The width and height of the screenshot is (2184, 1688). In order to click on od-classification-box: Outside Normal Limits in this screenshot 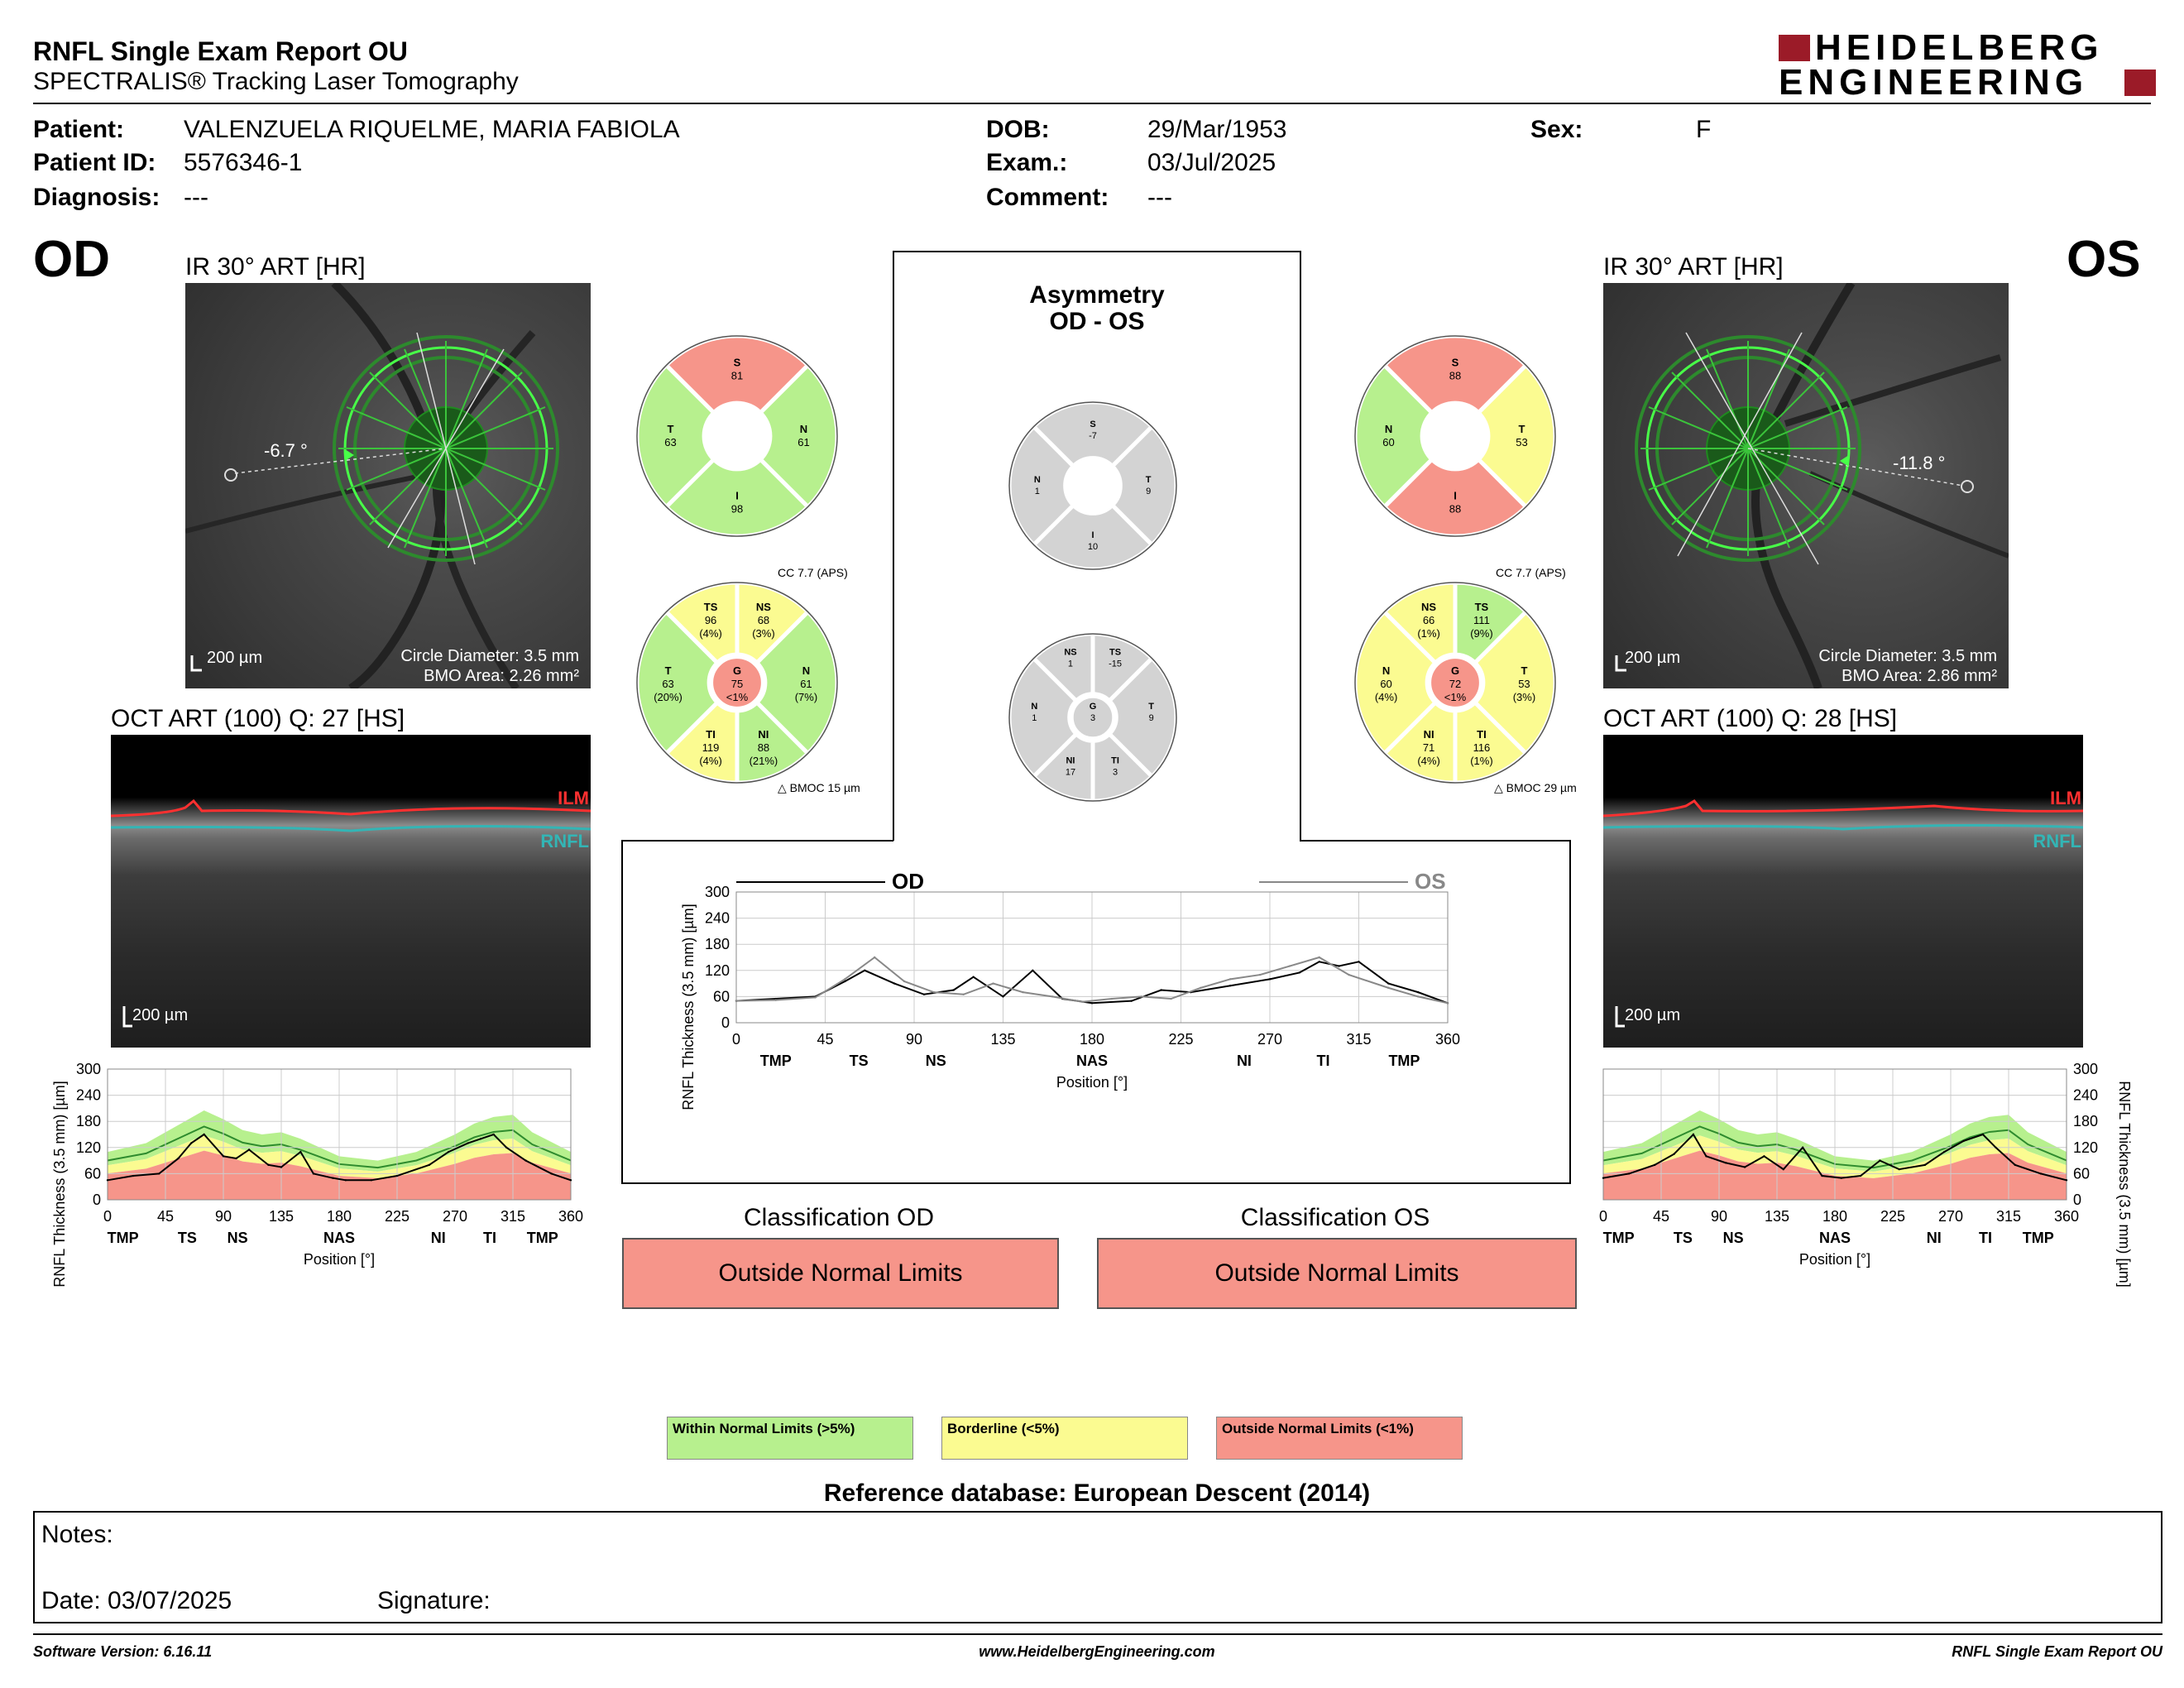, I will do `click(840, 1273)`.